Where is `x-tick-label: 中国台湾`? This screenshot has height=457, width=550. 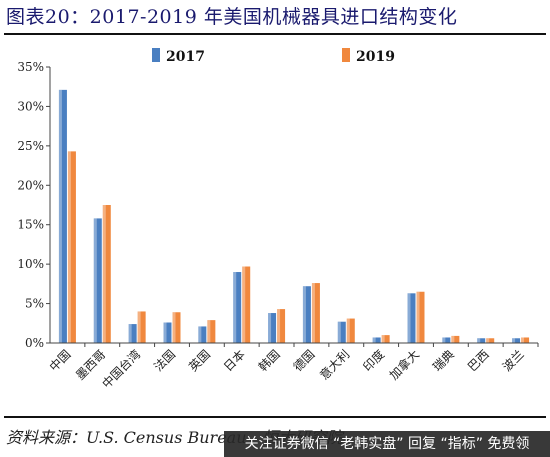 x-tick-label: 中国台湾 is located at coordinates (121, 369).